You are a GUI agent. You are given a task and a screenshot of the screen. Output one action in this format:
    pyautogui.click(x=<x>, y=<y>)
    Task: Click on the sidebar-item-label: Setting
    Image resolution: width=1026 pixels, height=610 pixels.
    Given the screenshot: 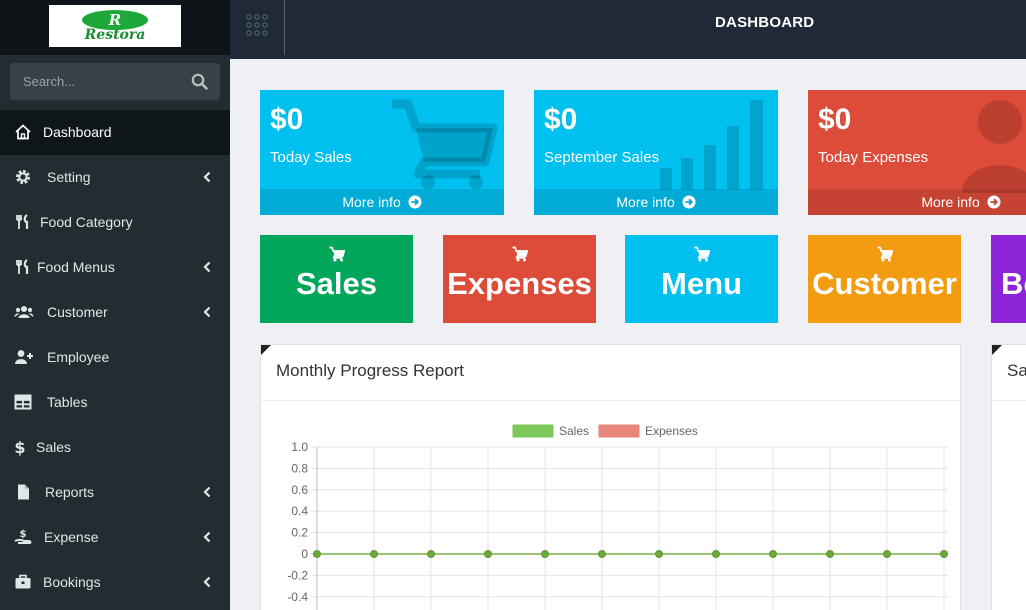 What is the action you would take?
    pyautogui.click(x=69, y=177)
    